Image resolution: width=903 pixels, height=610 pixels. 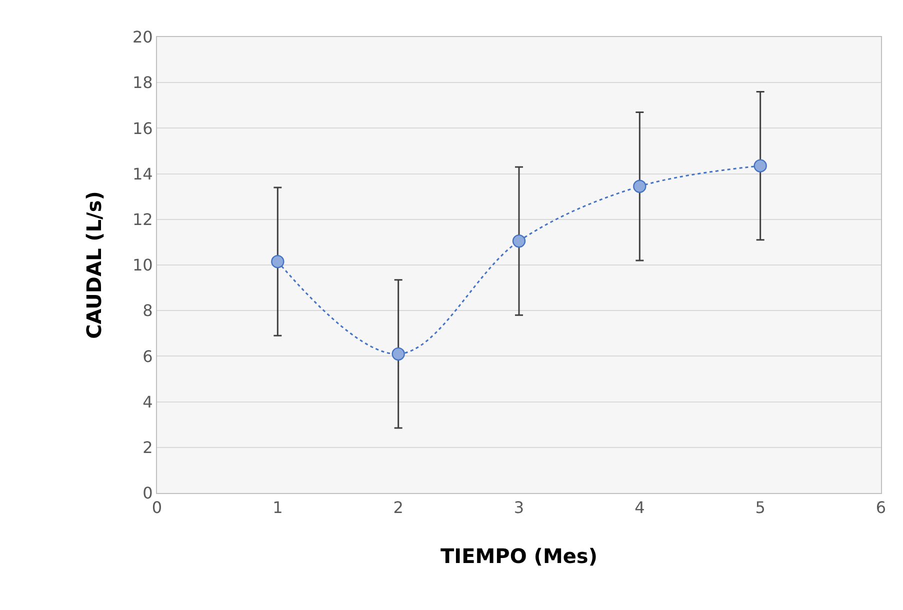 I want to click on y-tick-label: 20, so click(x=142, y=37).